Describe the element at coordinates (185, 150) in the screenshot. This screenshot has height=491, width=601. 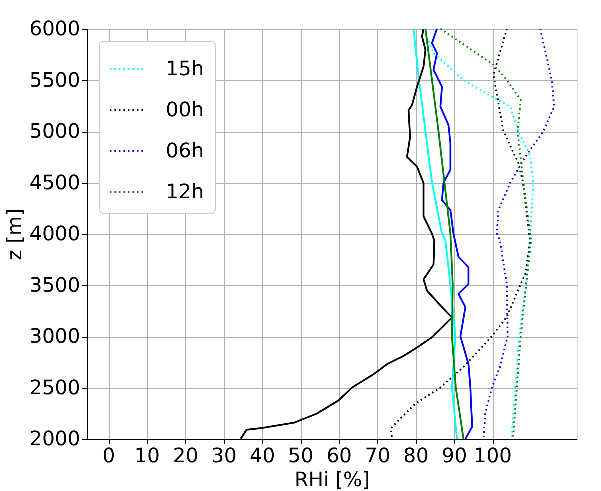
I see `legend-label: 06h` at that location.